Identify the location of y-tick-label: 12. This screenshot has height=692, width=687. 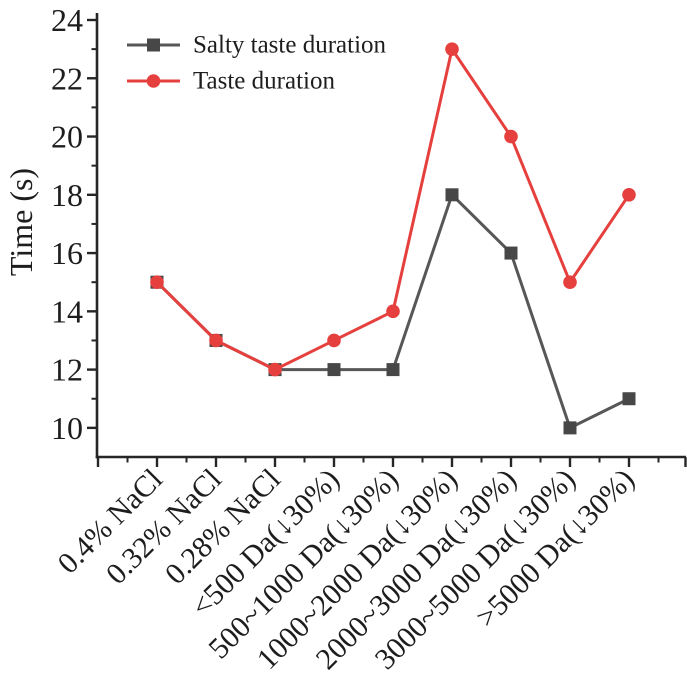
(67, 370).